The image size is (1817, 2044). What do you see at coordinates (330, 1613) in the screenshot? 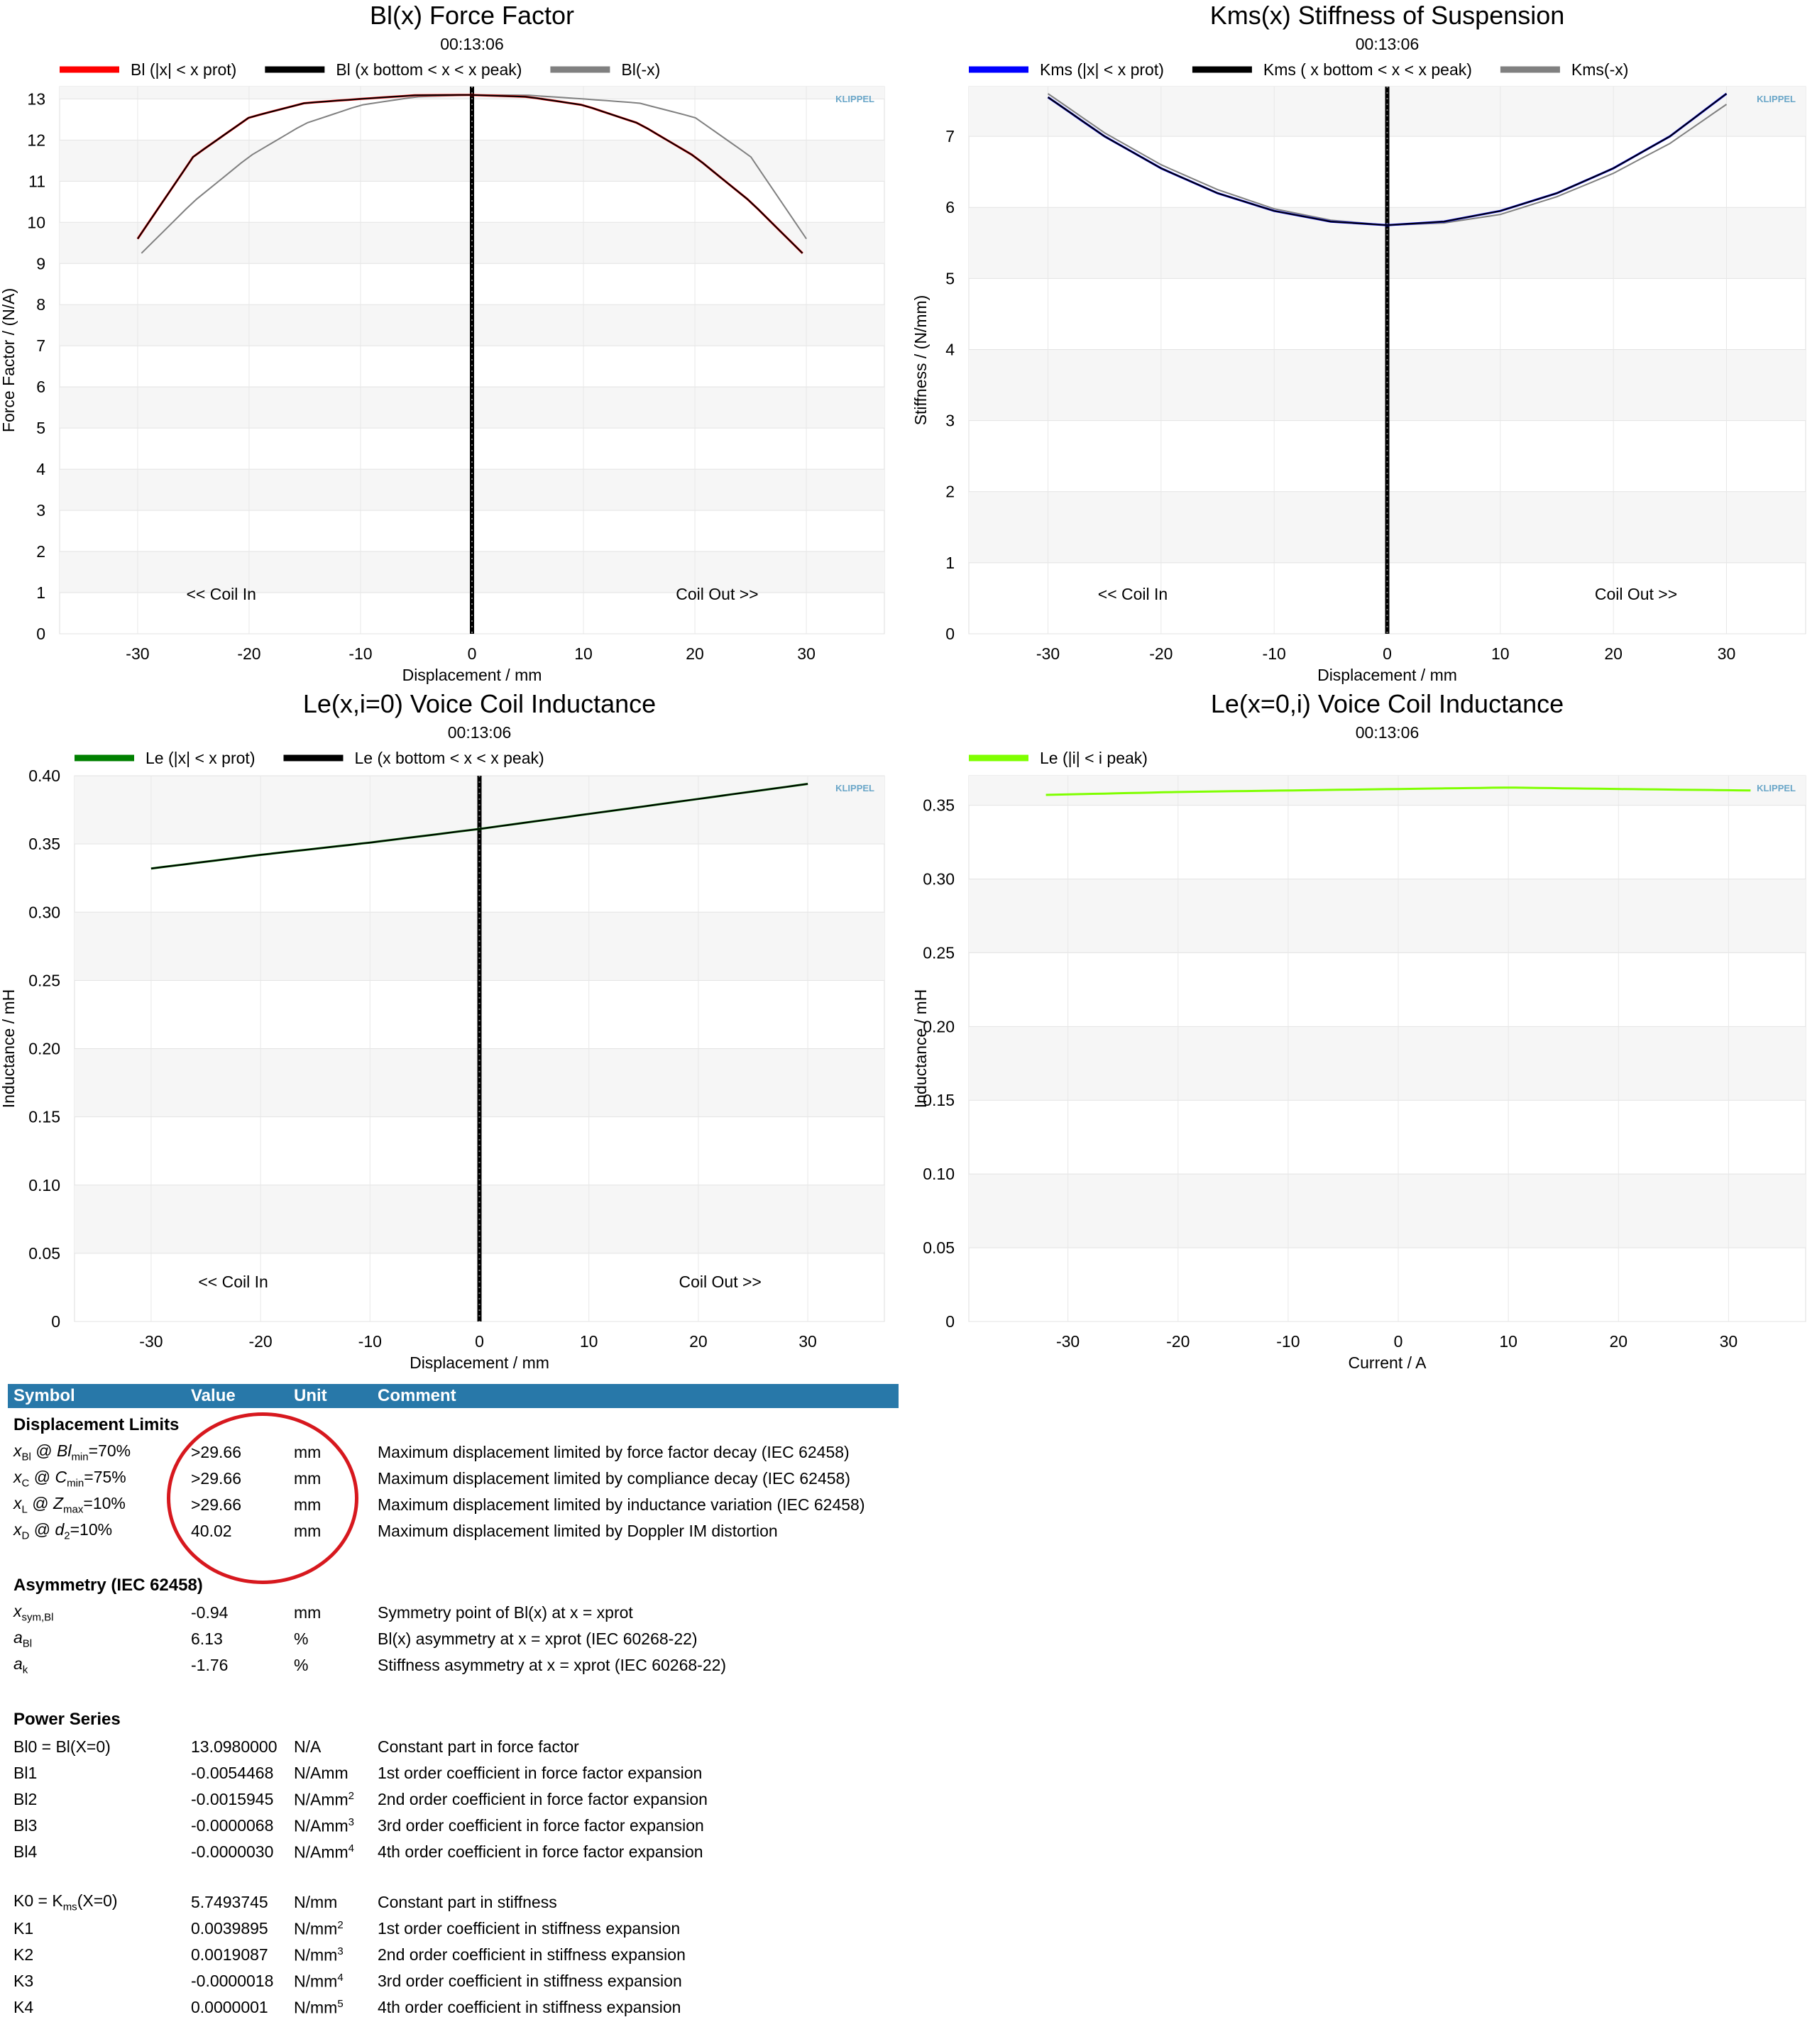
I see `unit-cell: mm` at bounding box center [330, 1613].